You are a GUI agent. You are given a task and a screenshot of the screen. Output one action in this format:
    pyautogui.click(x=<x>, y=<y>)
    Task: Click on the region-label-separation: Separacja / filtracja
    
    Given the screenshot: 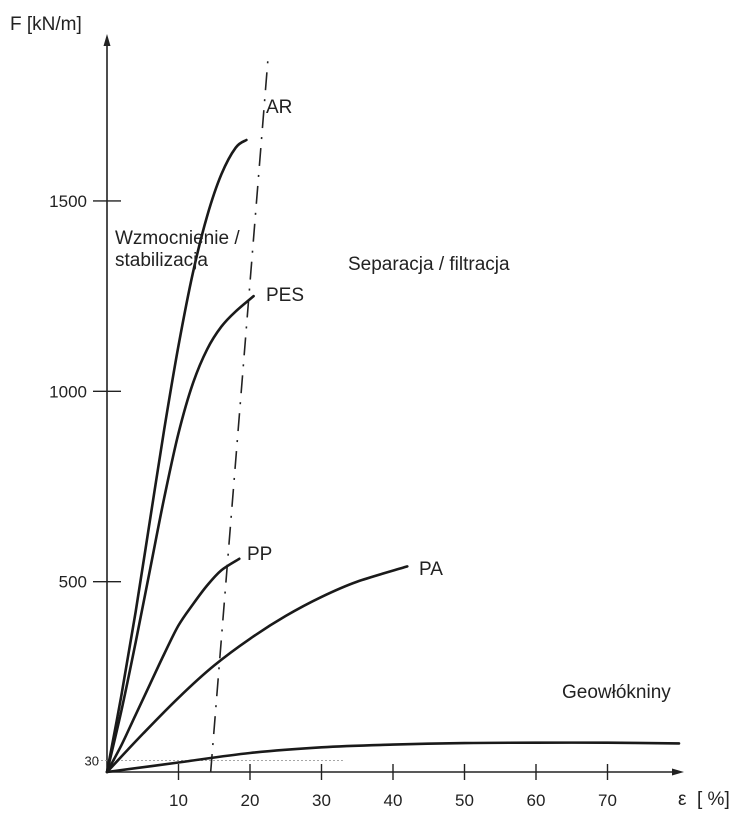 What is the action you would take?
    pyautogui.click(x=429, y=264)
    